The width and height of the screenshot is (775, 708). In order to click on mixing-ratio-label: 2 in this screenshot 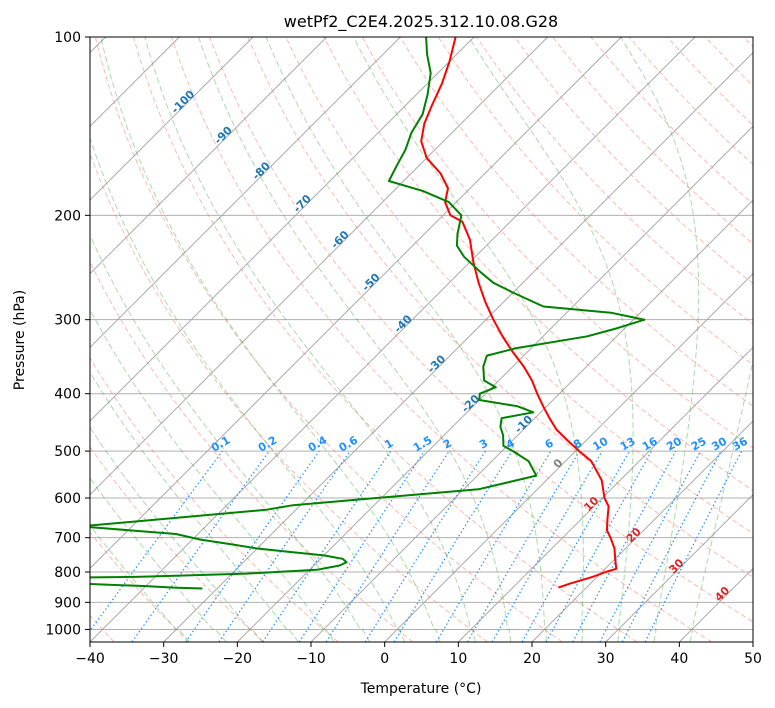, I will do `click(447, 444)`.